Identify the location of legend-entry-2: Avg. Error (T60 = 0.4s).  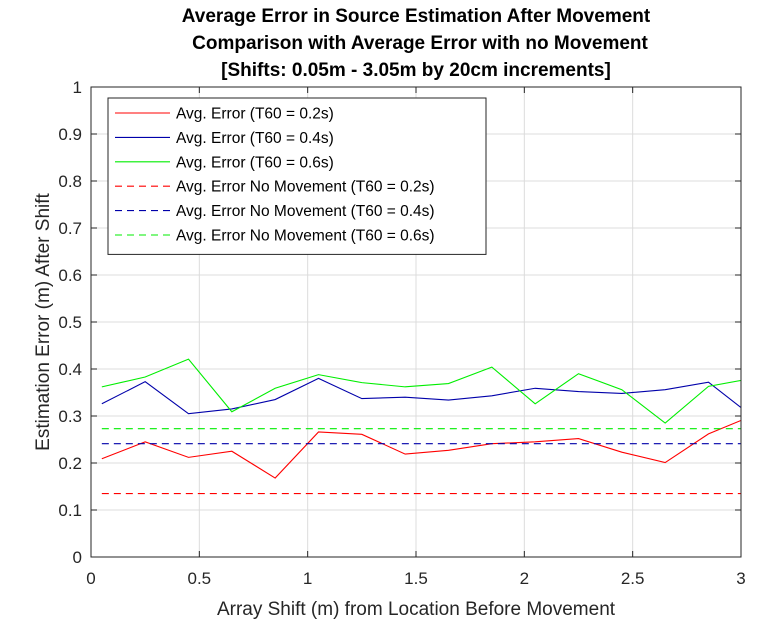
(255, 138).